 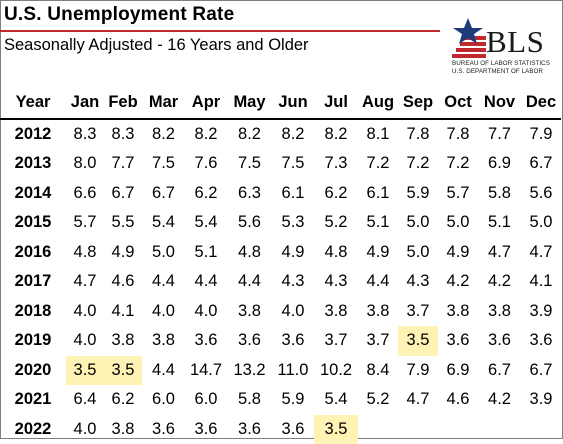 I want to click on column-header-feb: Feb, so click(x=123, y=103).